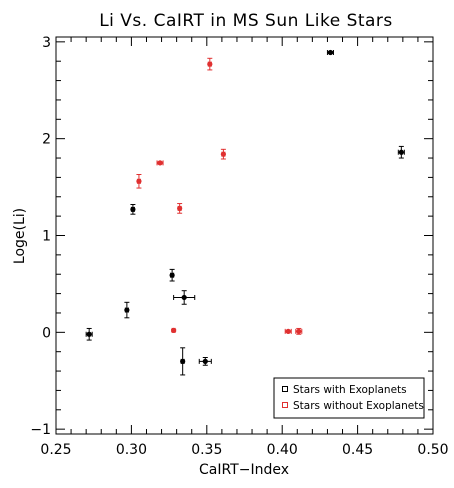 The height and width of the screenshot is (488, 454). What do you see at coordinates (350, 390) in the screenshot?
I see `legend-label-with: Stars with Exoplanets` at bounding box center [350, 390].